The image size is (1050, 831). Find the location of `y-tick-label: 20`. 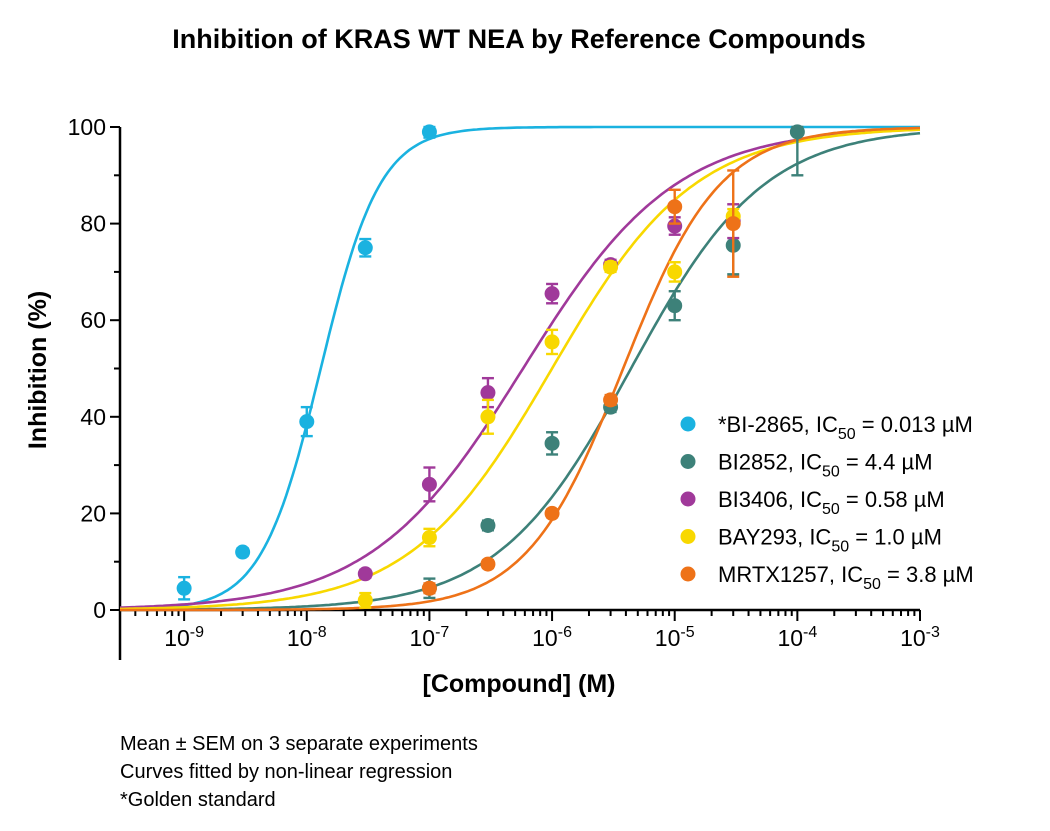

y-tick-label: 20 is located at coordinates (93, 513).